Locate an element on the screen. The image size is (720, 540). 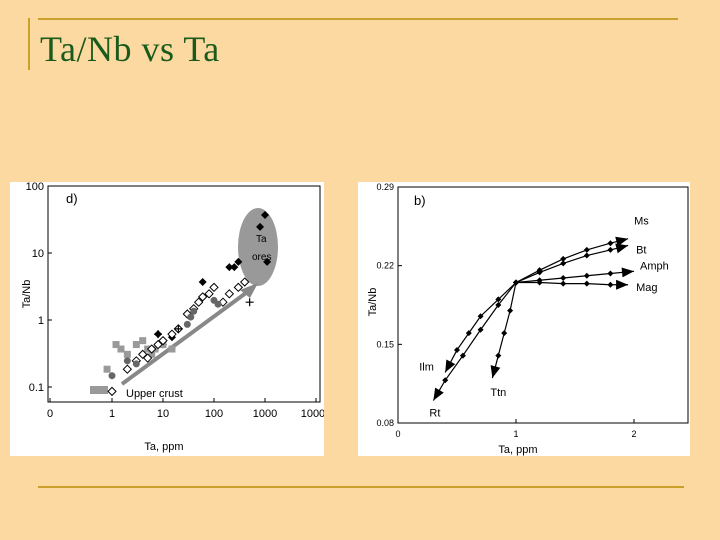
series-label-rt: Rt is located at coordinates (434, 414).